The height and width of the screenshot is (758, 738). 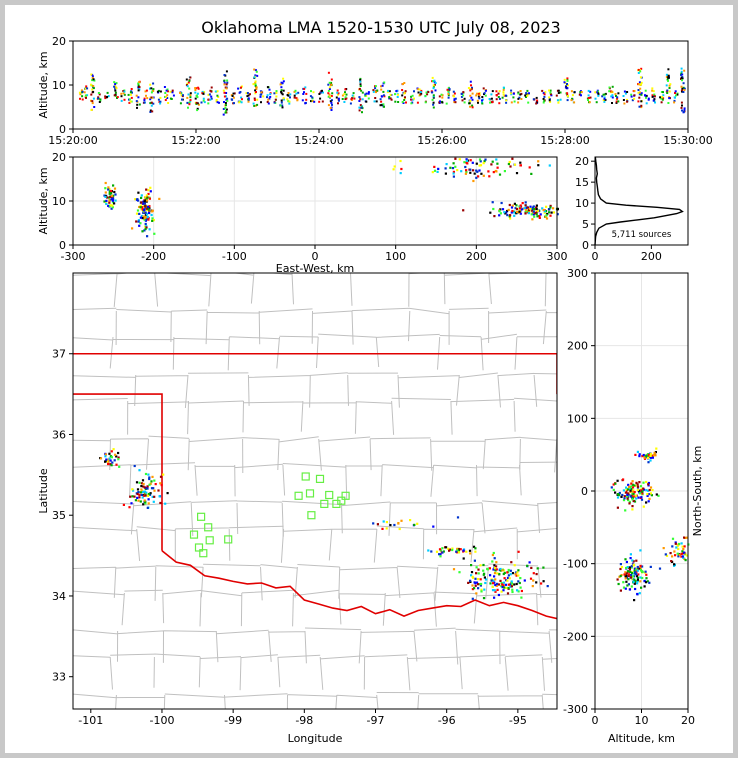 What do you see at coordinates (59, 157) in the screenshot?
I see `ew-ytick-label: 20` at bounding box center [59, 157].